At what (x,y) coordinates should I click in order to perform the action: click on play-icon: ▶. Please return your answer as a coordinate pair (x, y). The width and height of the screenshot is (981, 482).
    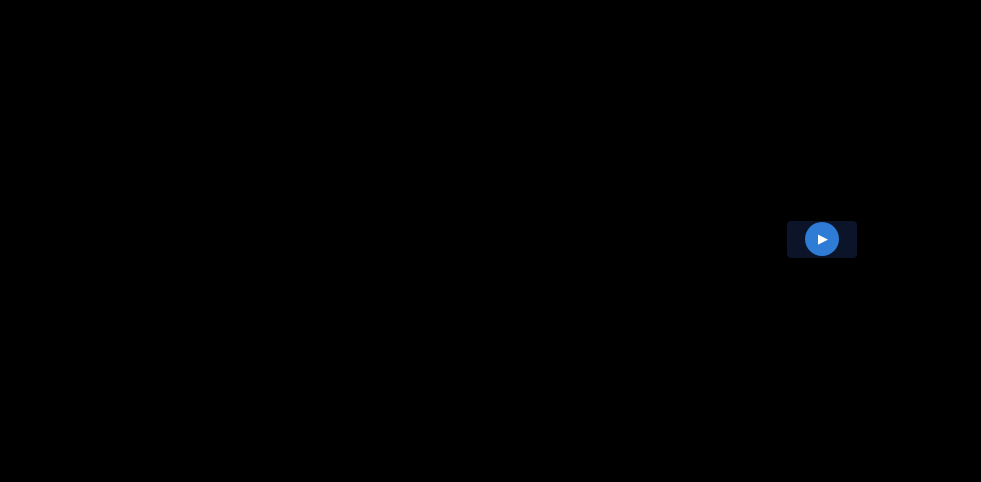
    Looking at the image, I should click on (823, 238).